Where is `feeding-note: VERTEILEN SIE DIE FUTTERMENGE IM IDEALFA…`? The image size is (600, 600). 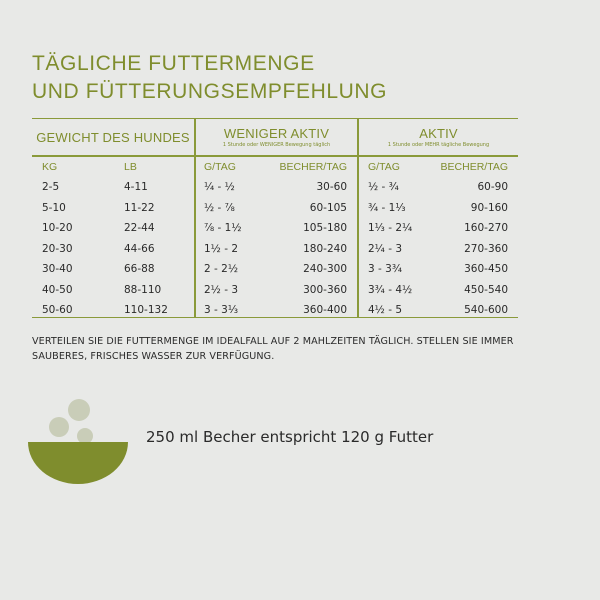 feeding-note: VERTEILEN SIE DIE FUTTERMENGE IM IDEALFA… is located at coordinates (273, 349).